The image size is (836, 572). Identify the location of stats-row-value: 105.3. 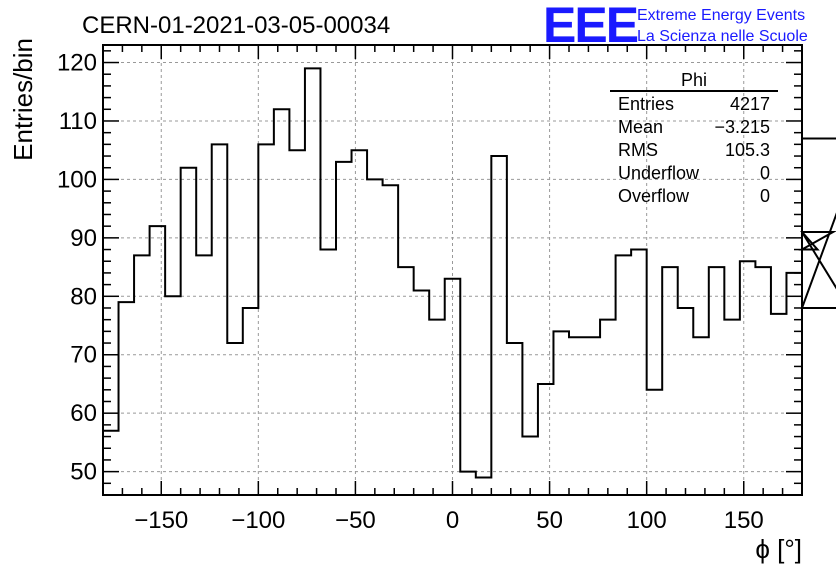
(747, 150).